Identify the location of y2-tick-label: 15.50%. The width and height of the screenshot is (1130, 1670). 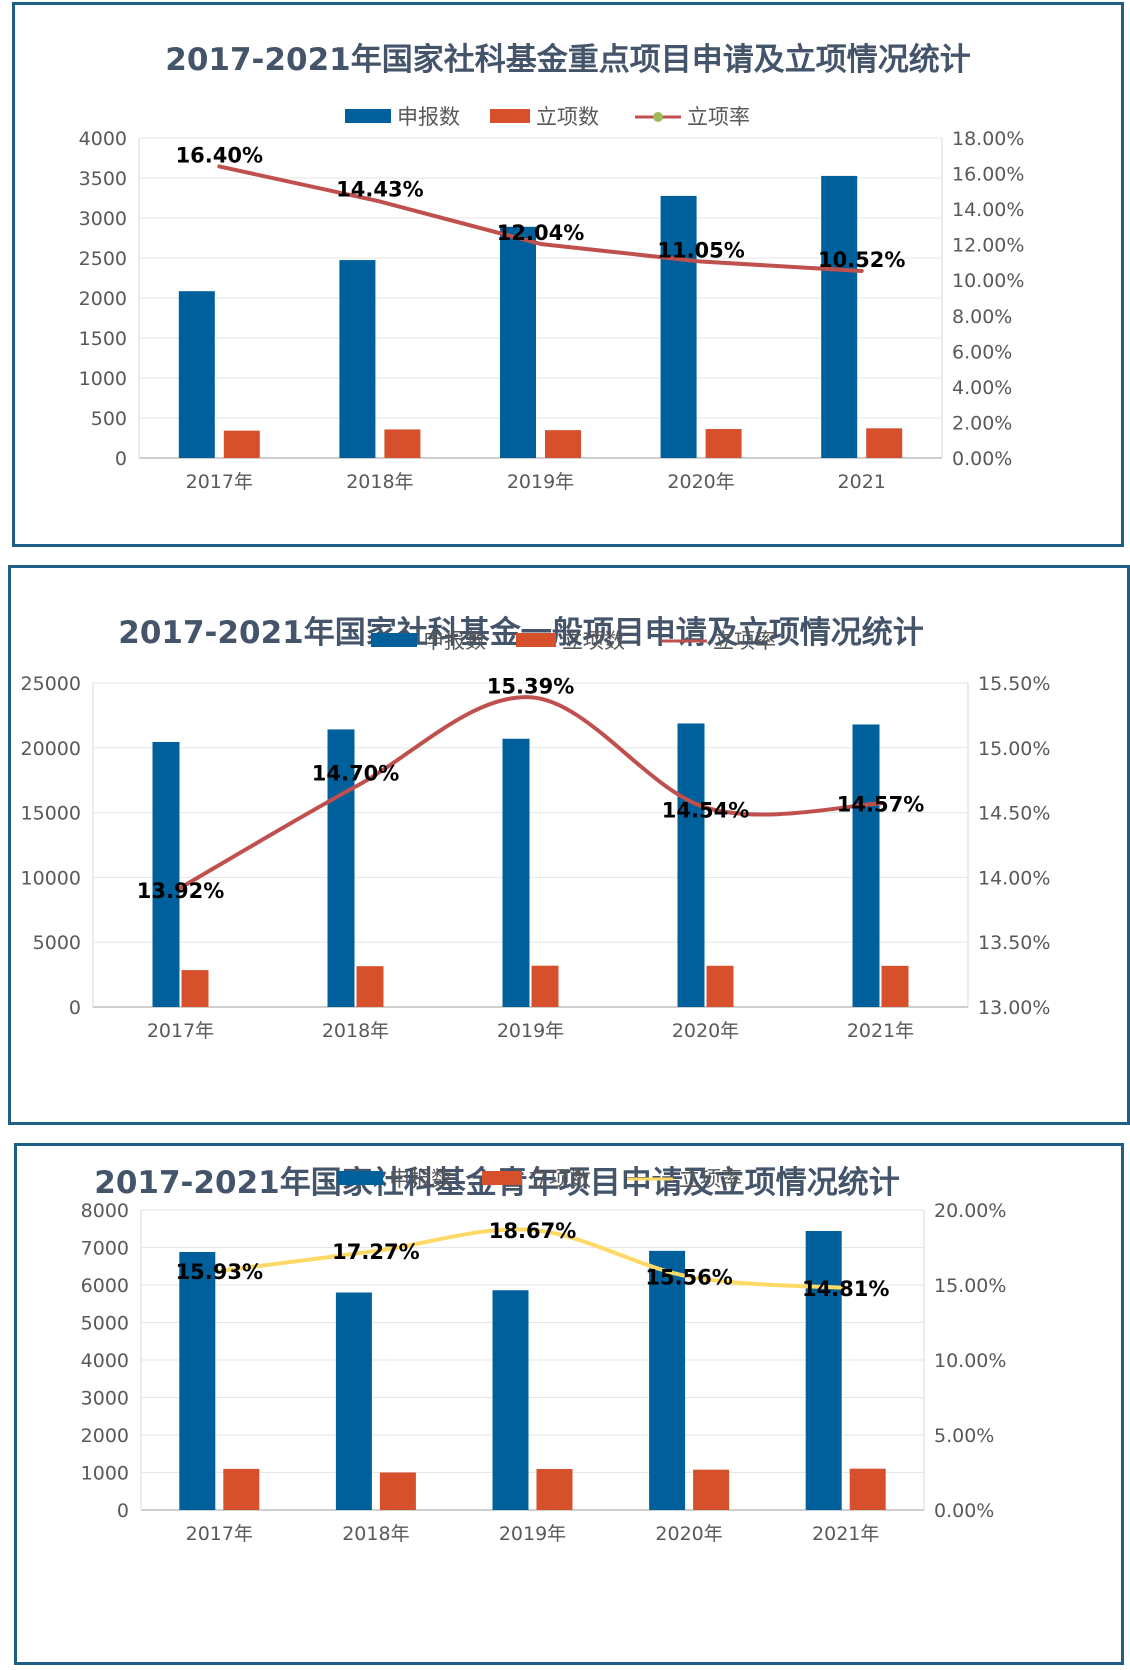
(1014, 684).